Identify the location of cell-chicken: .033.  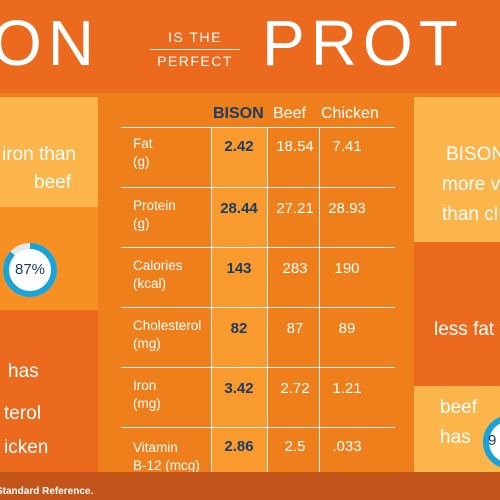
(347, 446).